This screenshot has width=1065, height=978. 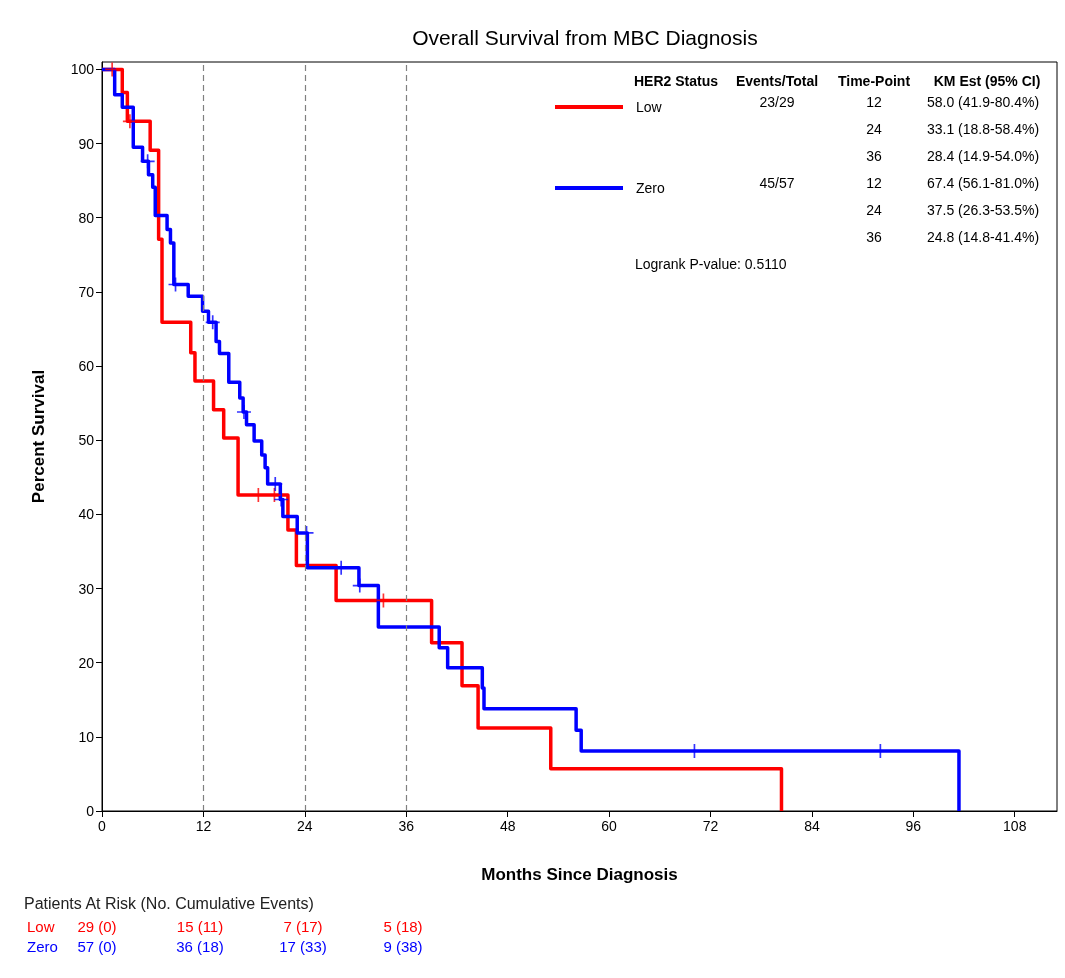 I want to click on y-tick-label: 20, so click(x=86, y=662).